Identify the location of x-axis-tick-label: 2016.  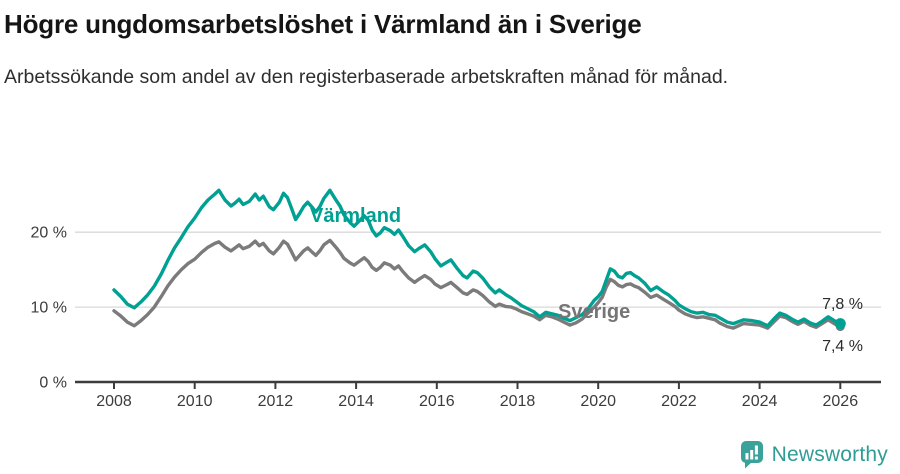
(437, 401).